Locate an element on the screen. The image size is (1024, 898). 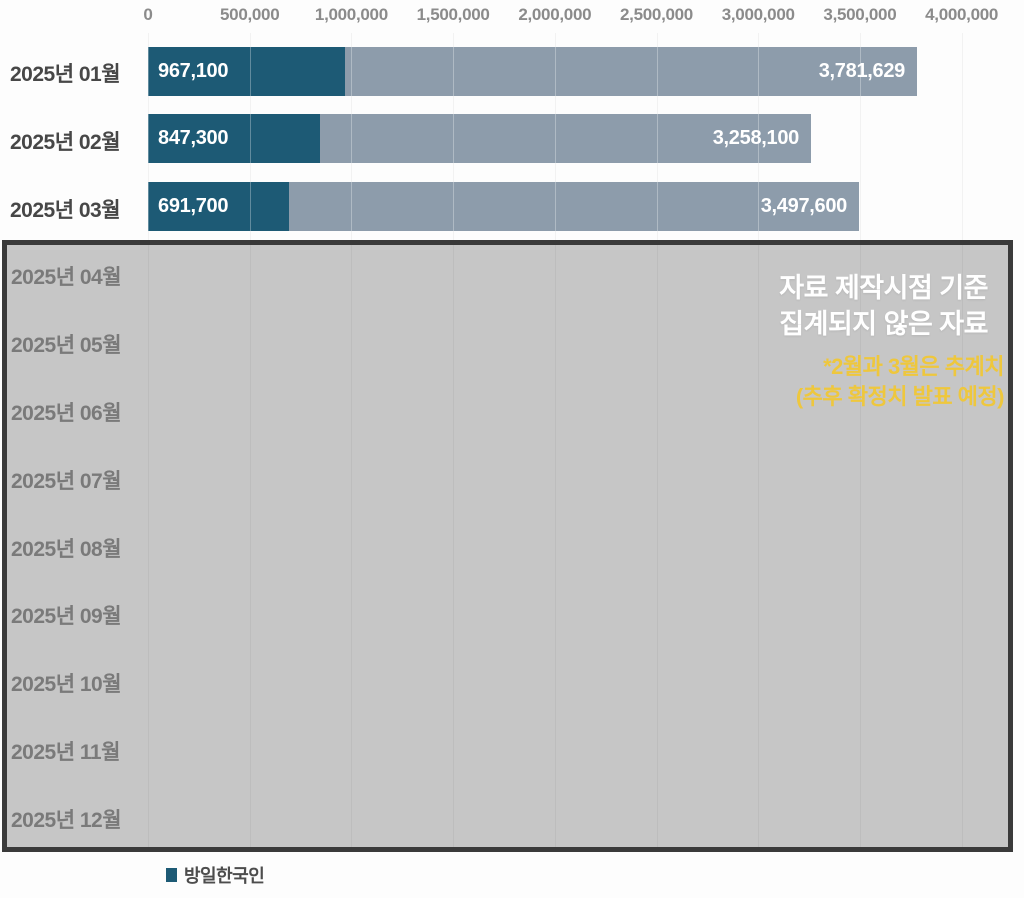
category-label: 2025년 03월 is located at coordinates (65, 210).